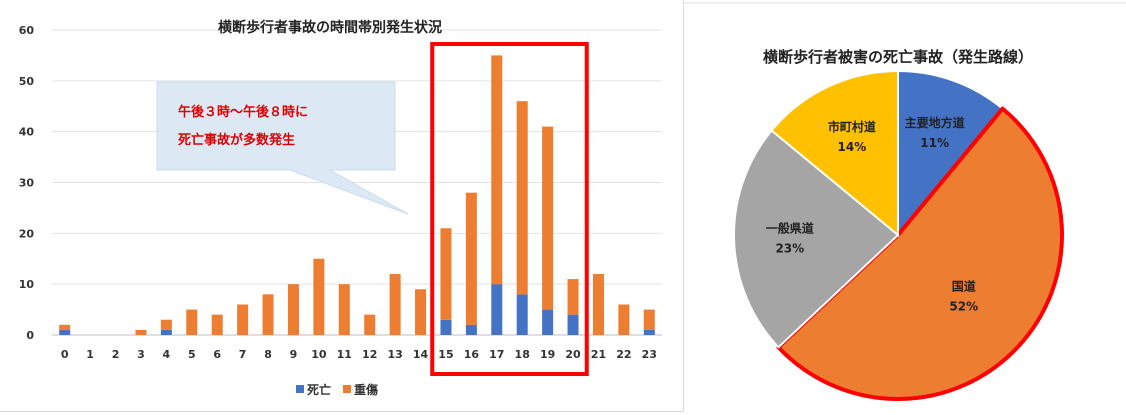  I want to click on x-tick-label: 2, so click(116, 354).